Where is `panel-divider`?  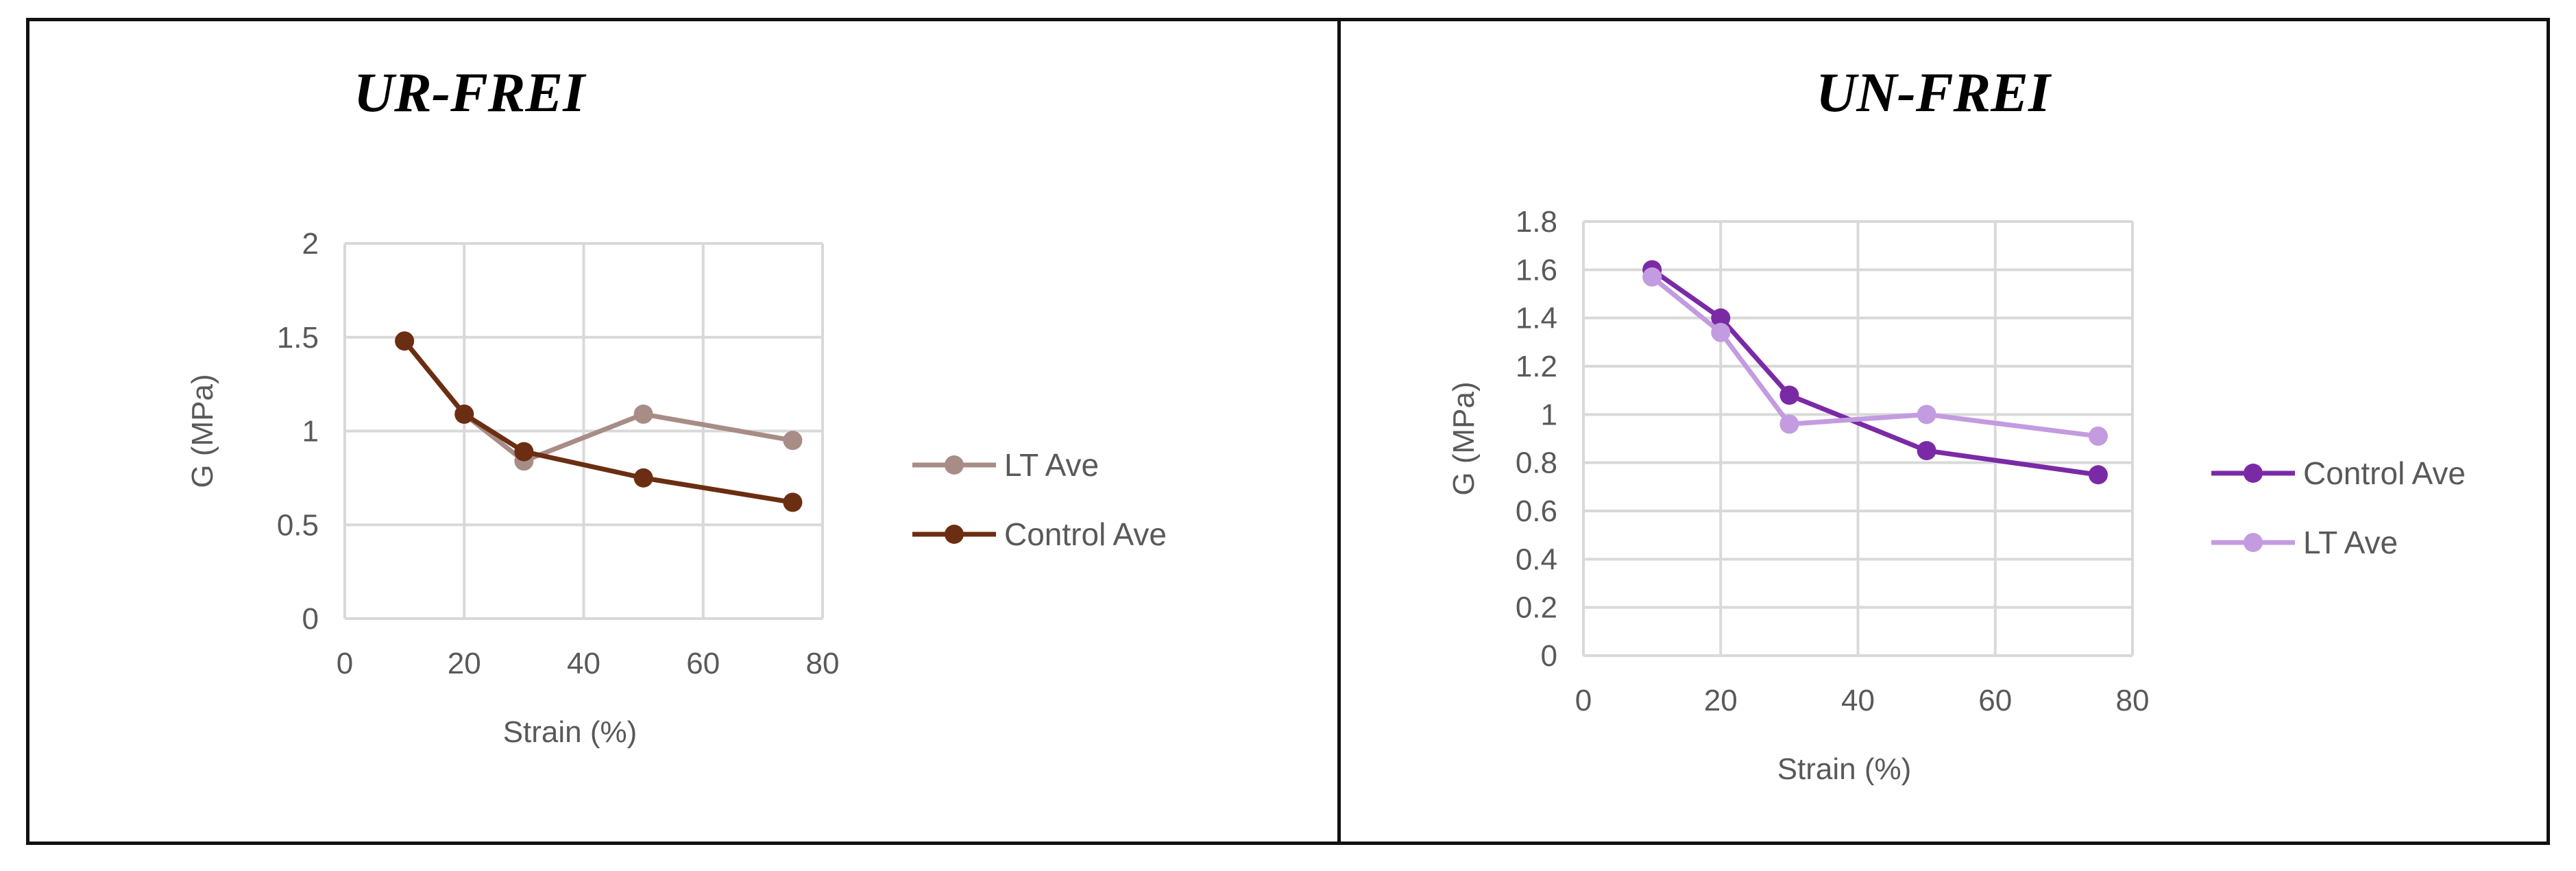 panel-divider is located at coordinates (1339, 432).